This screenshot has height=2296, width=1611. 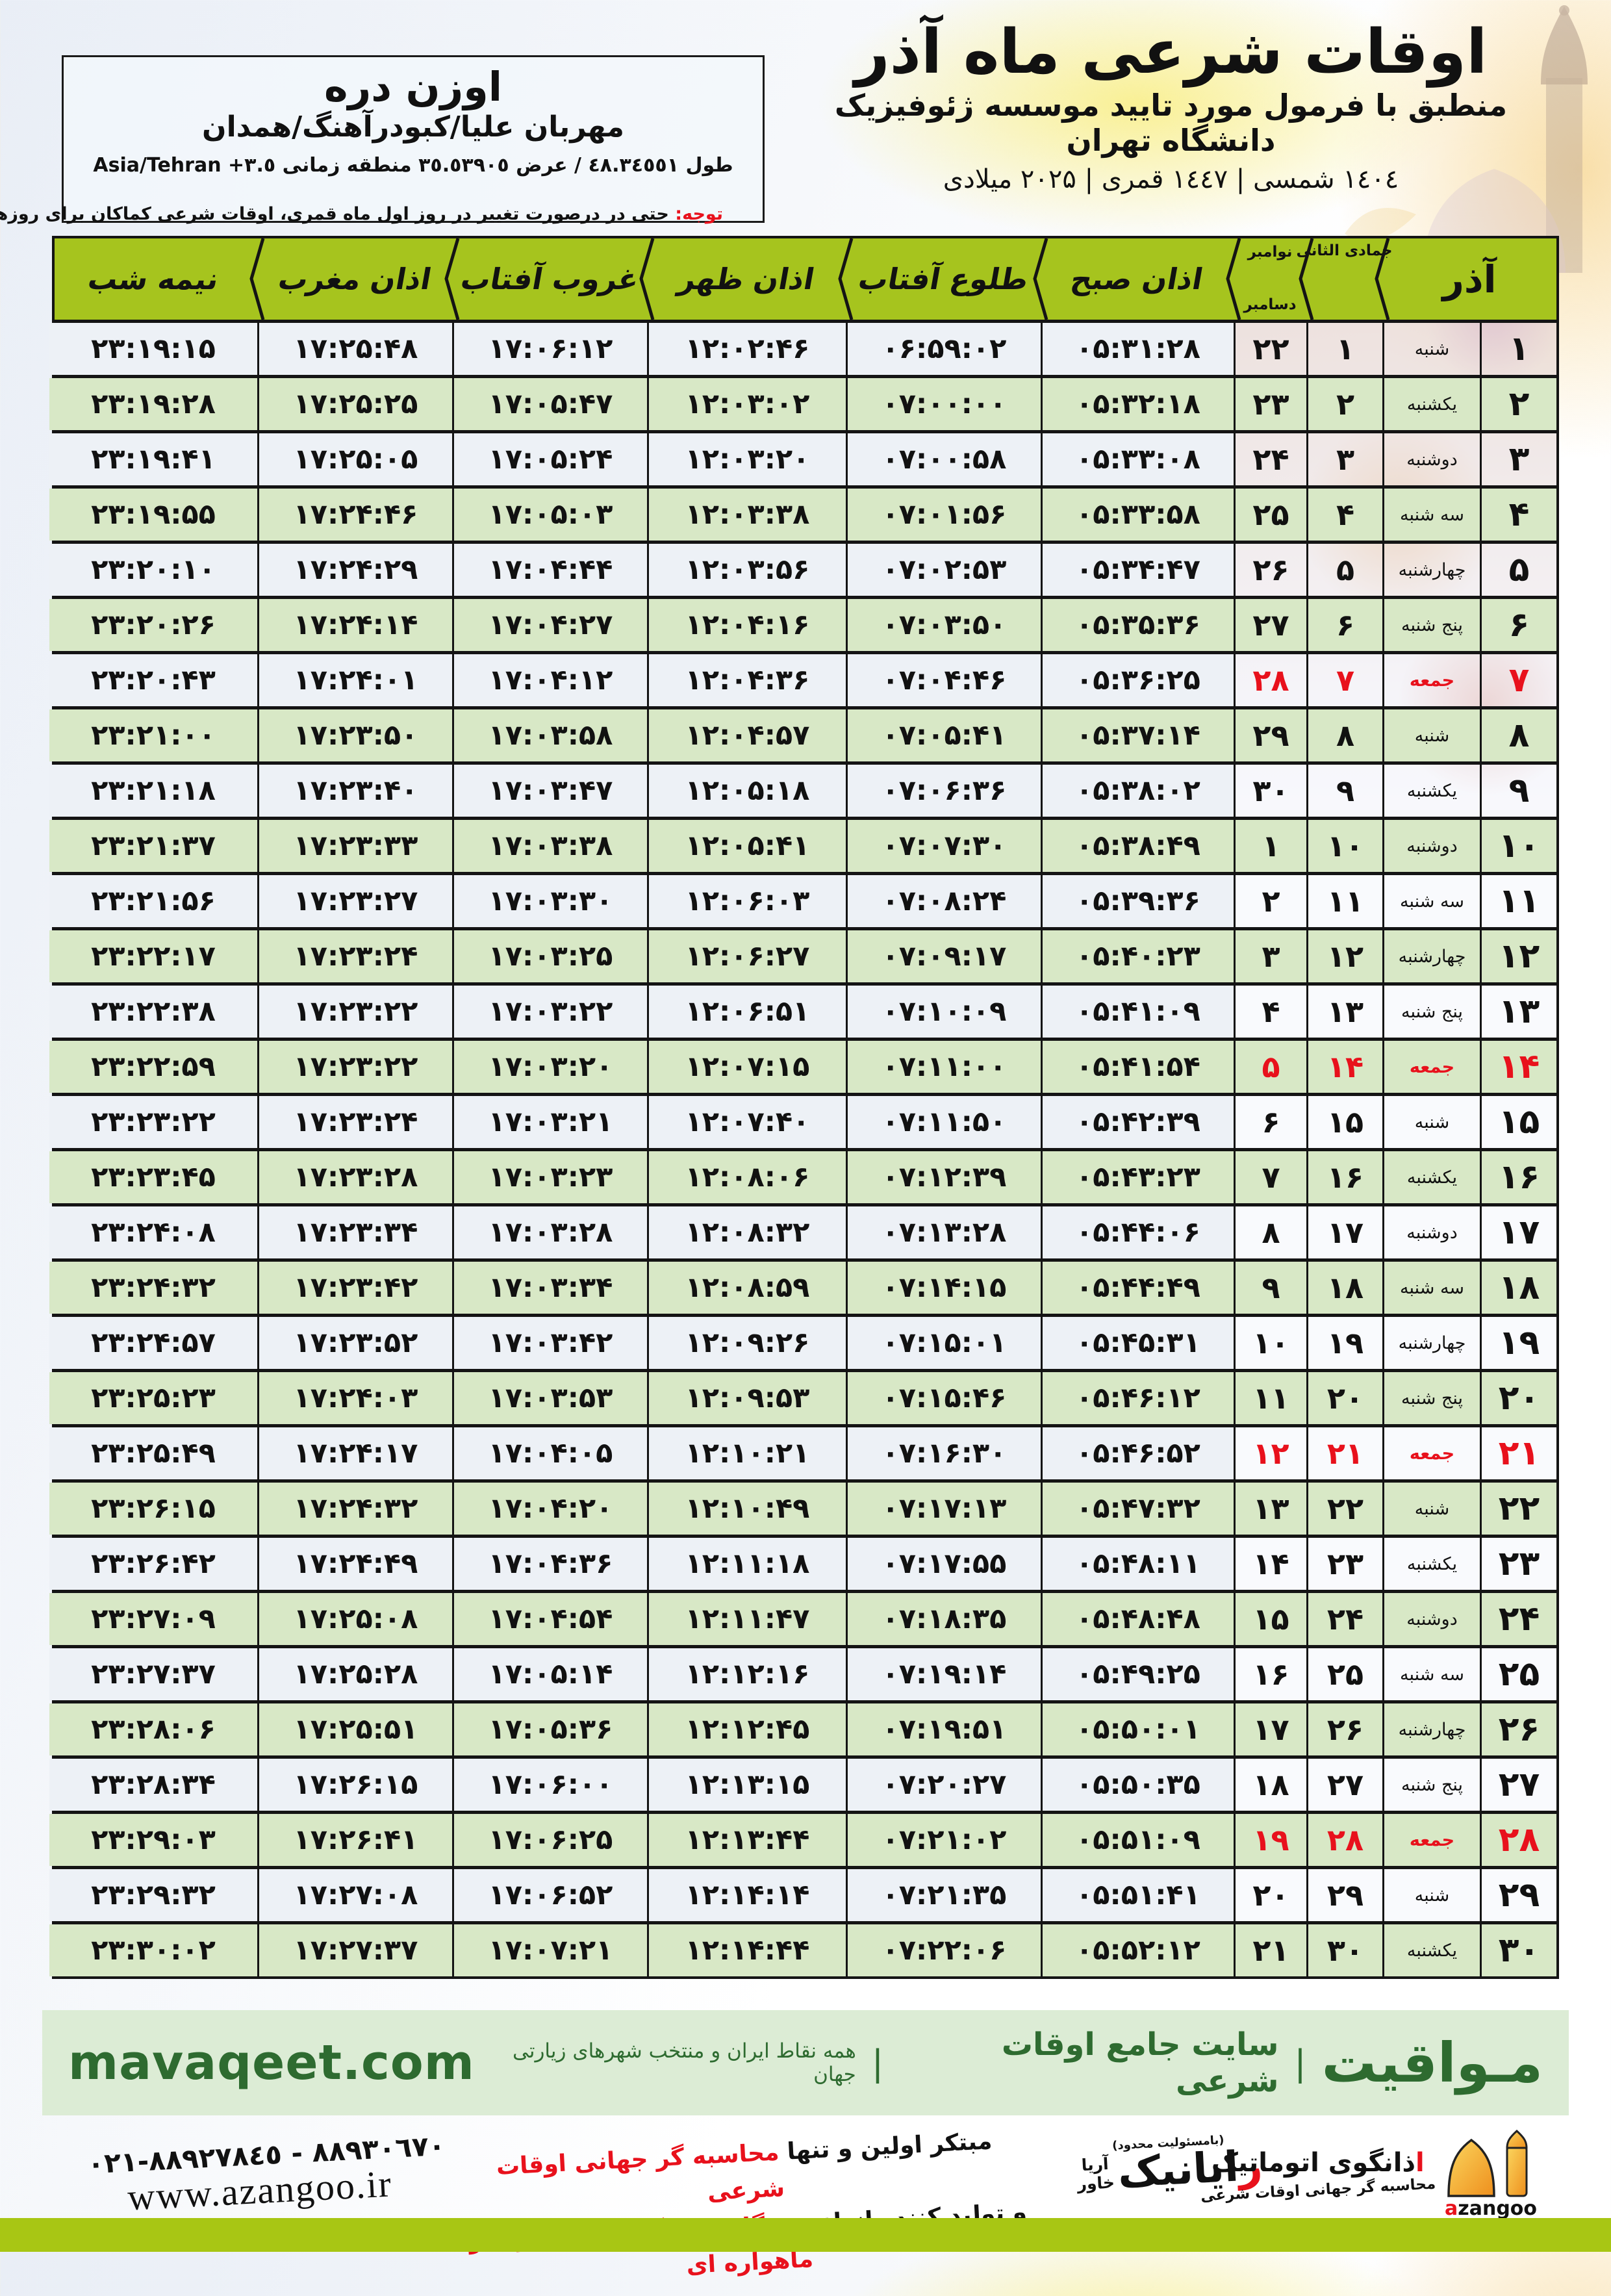 What do you see at coordinates (943, 1840) in the screenshot?
I see `sunrise-time-cell: ۰۷:۲۱:۰۲` at bounding box center [943, 1840].